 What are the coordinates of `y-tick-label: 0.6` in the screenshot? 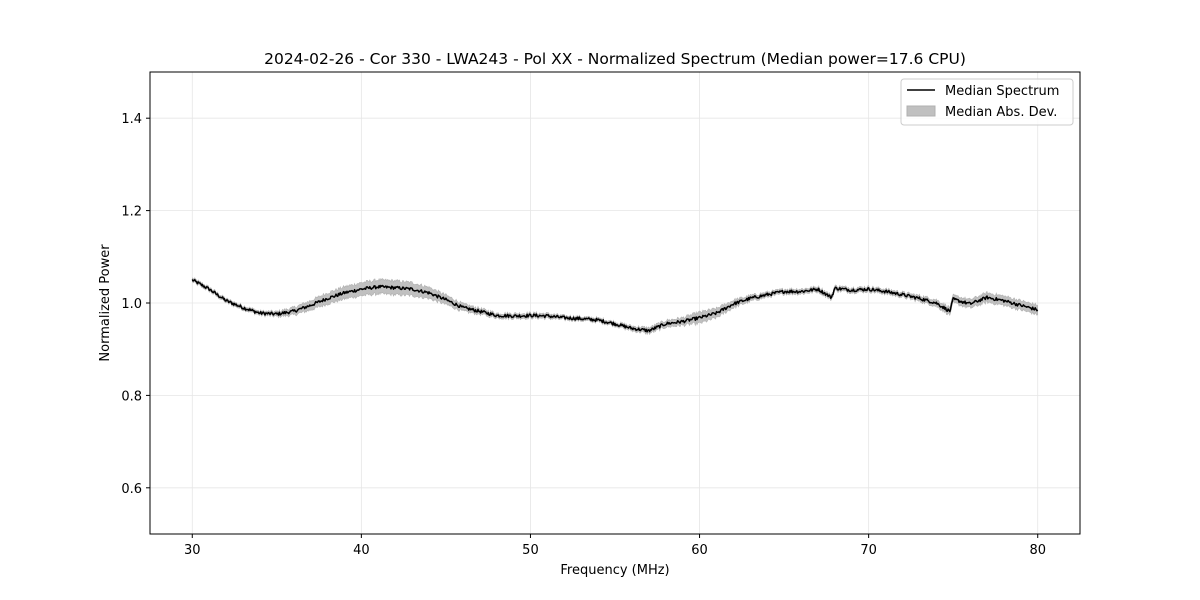 It's located at (131, 489).